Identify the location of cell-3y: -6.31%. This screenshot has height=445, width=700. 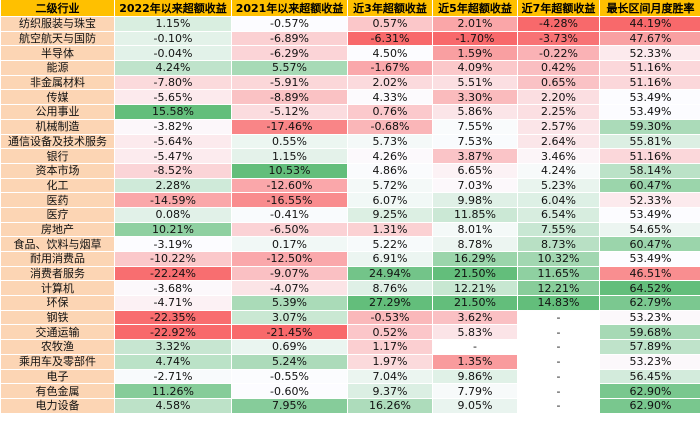
(390, 38).